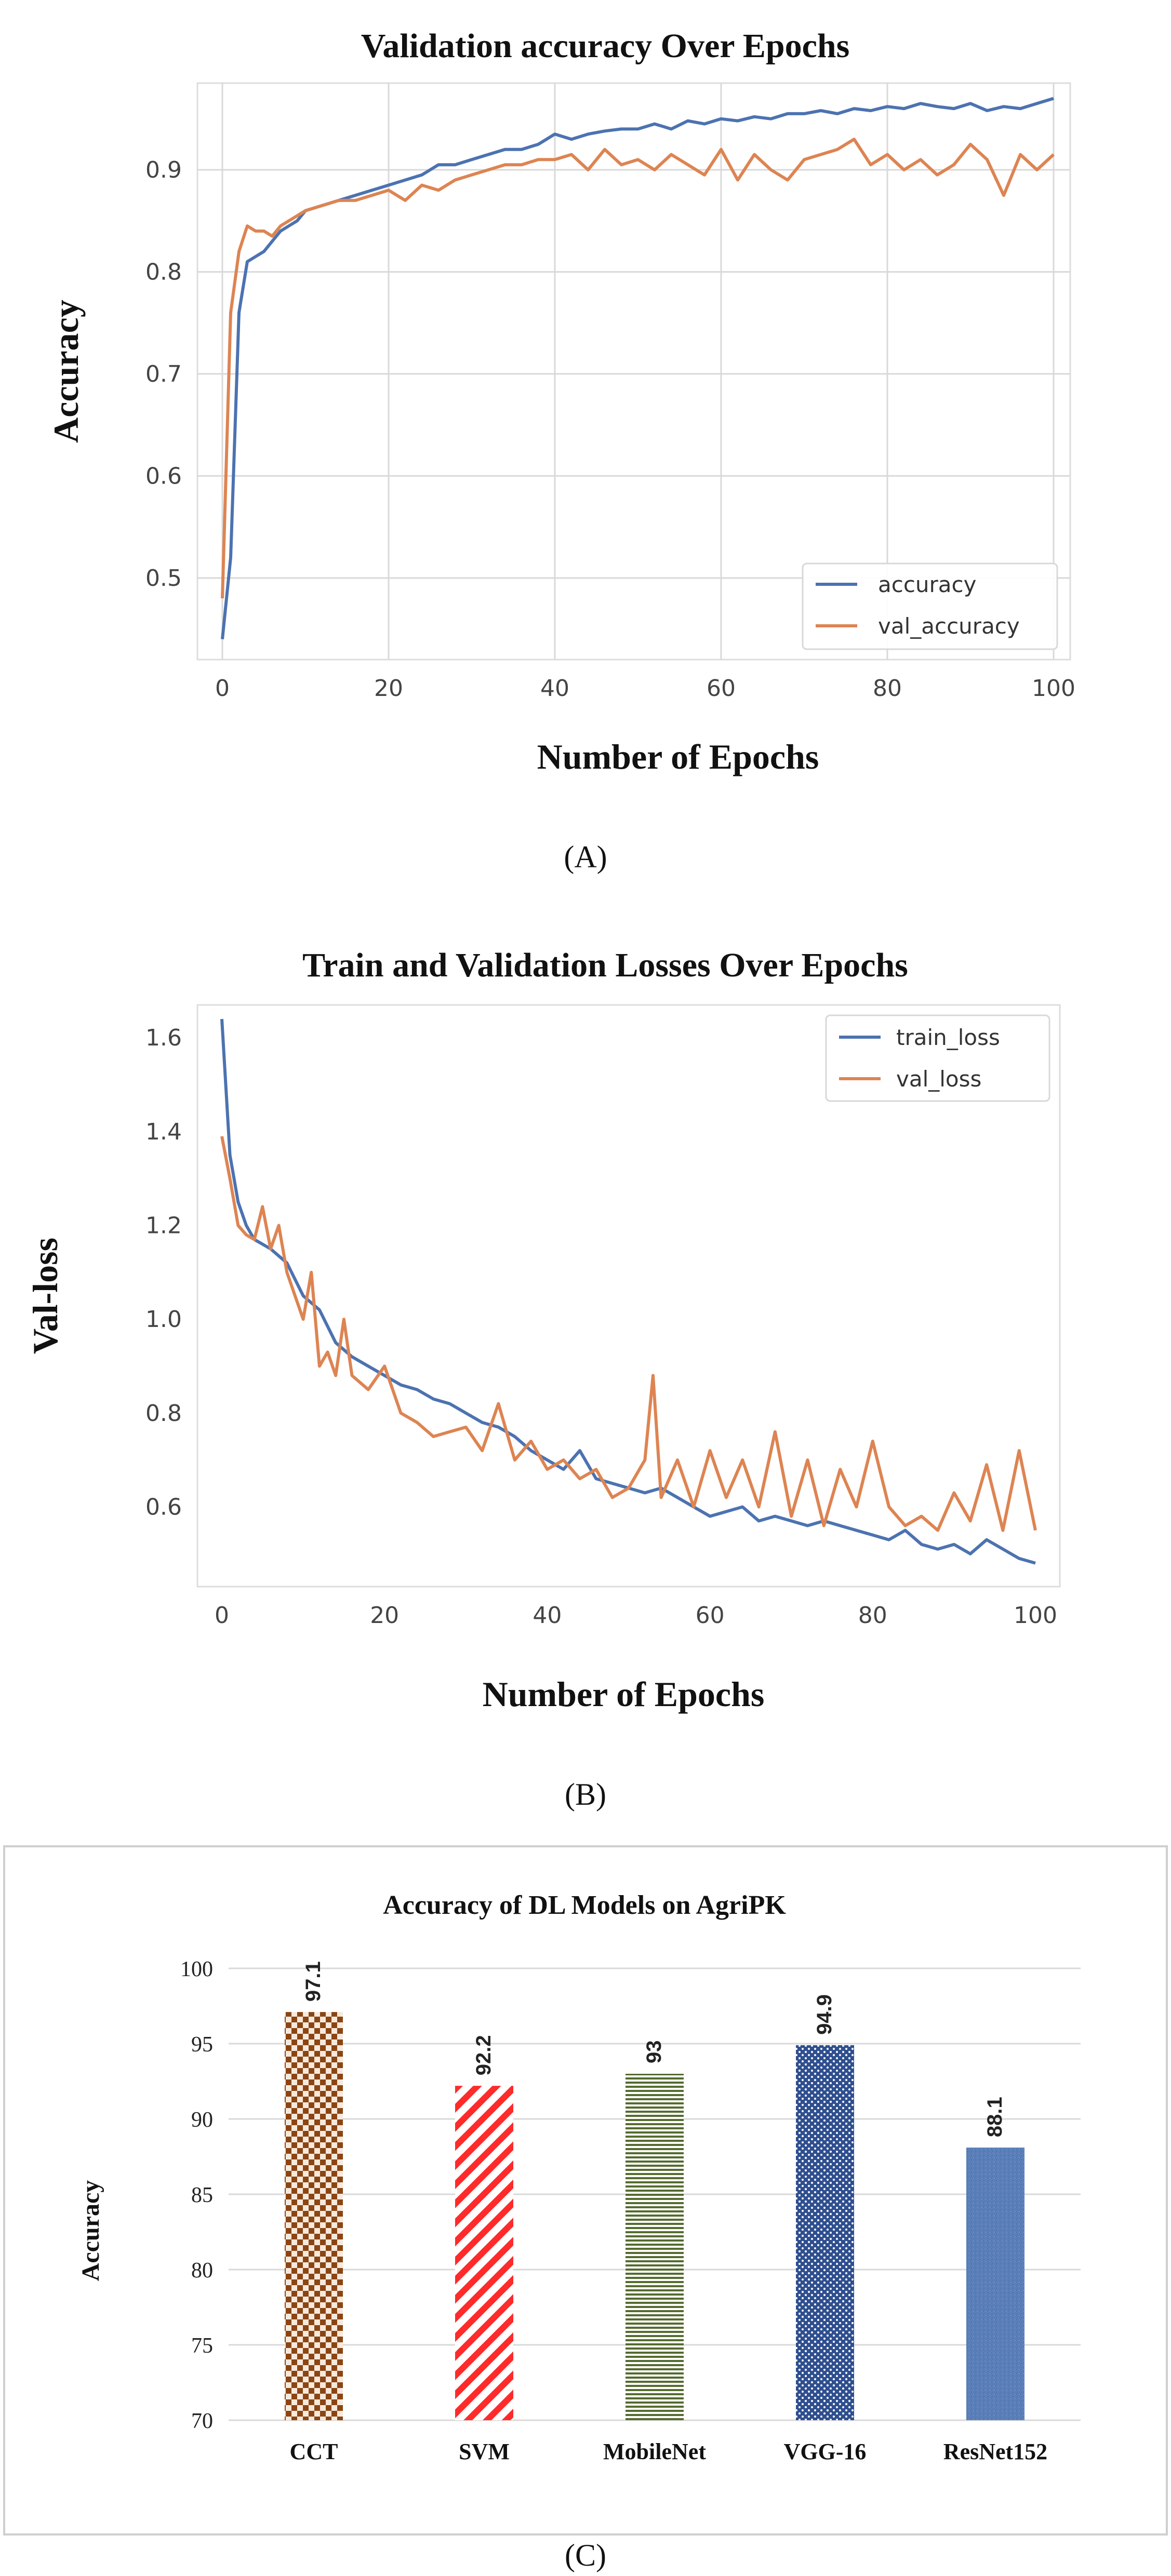  What do you see at coordinates (605, 46) in the screenshot?
I see `chart-a-title: Validation accuracy Over Epochs` at bounding box center [605, 46].